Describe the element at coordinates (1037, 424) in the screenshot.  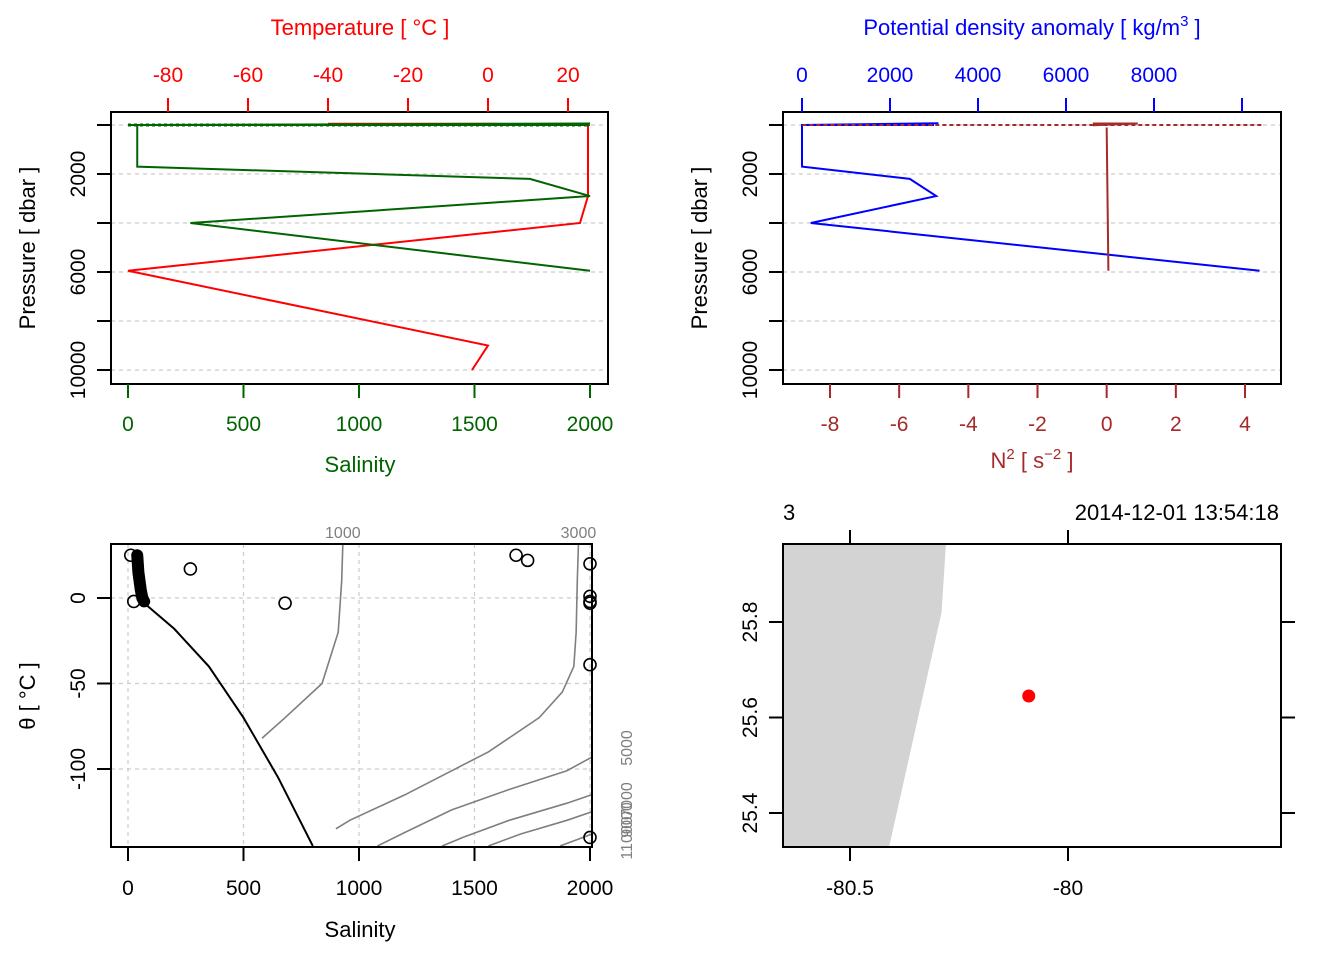
I see `bottom-tick-label: -2` at that location.